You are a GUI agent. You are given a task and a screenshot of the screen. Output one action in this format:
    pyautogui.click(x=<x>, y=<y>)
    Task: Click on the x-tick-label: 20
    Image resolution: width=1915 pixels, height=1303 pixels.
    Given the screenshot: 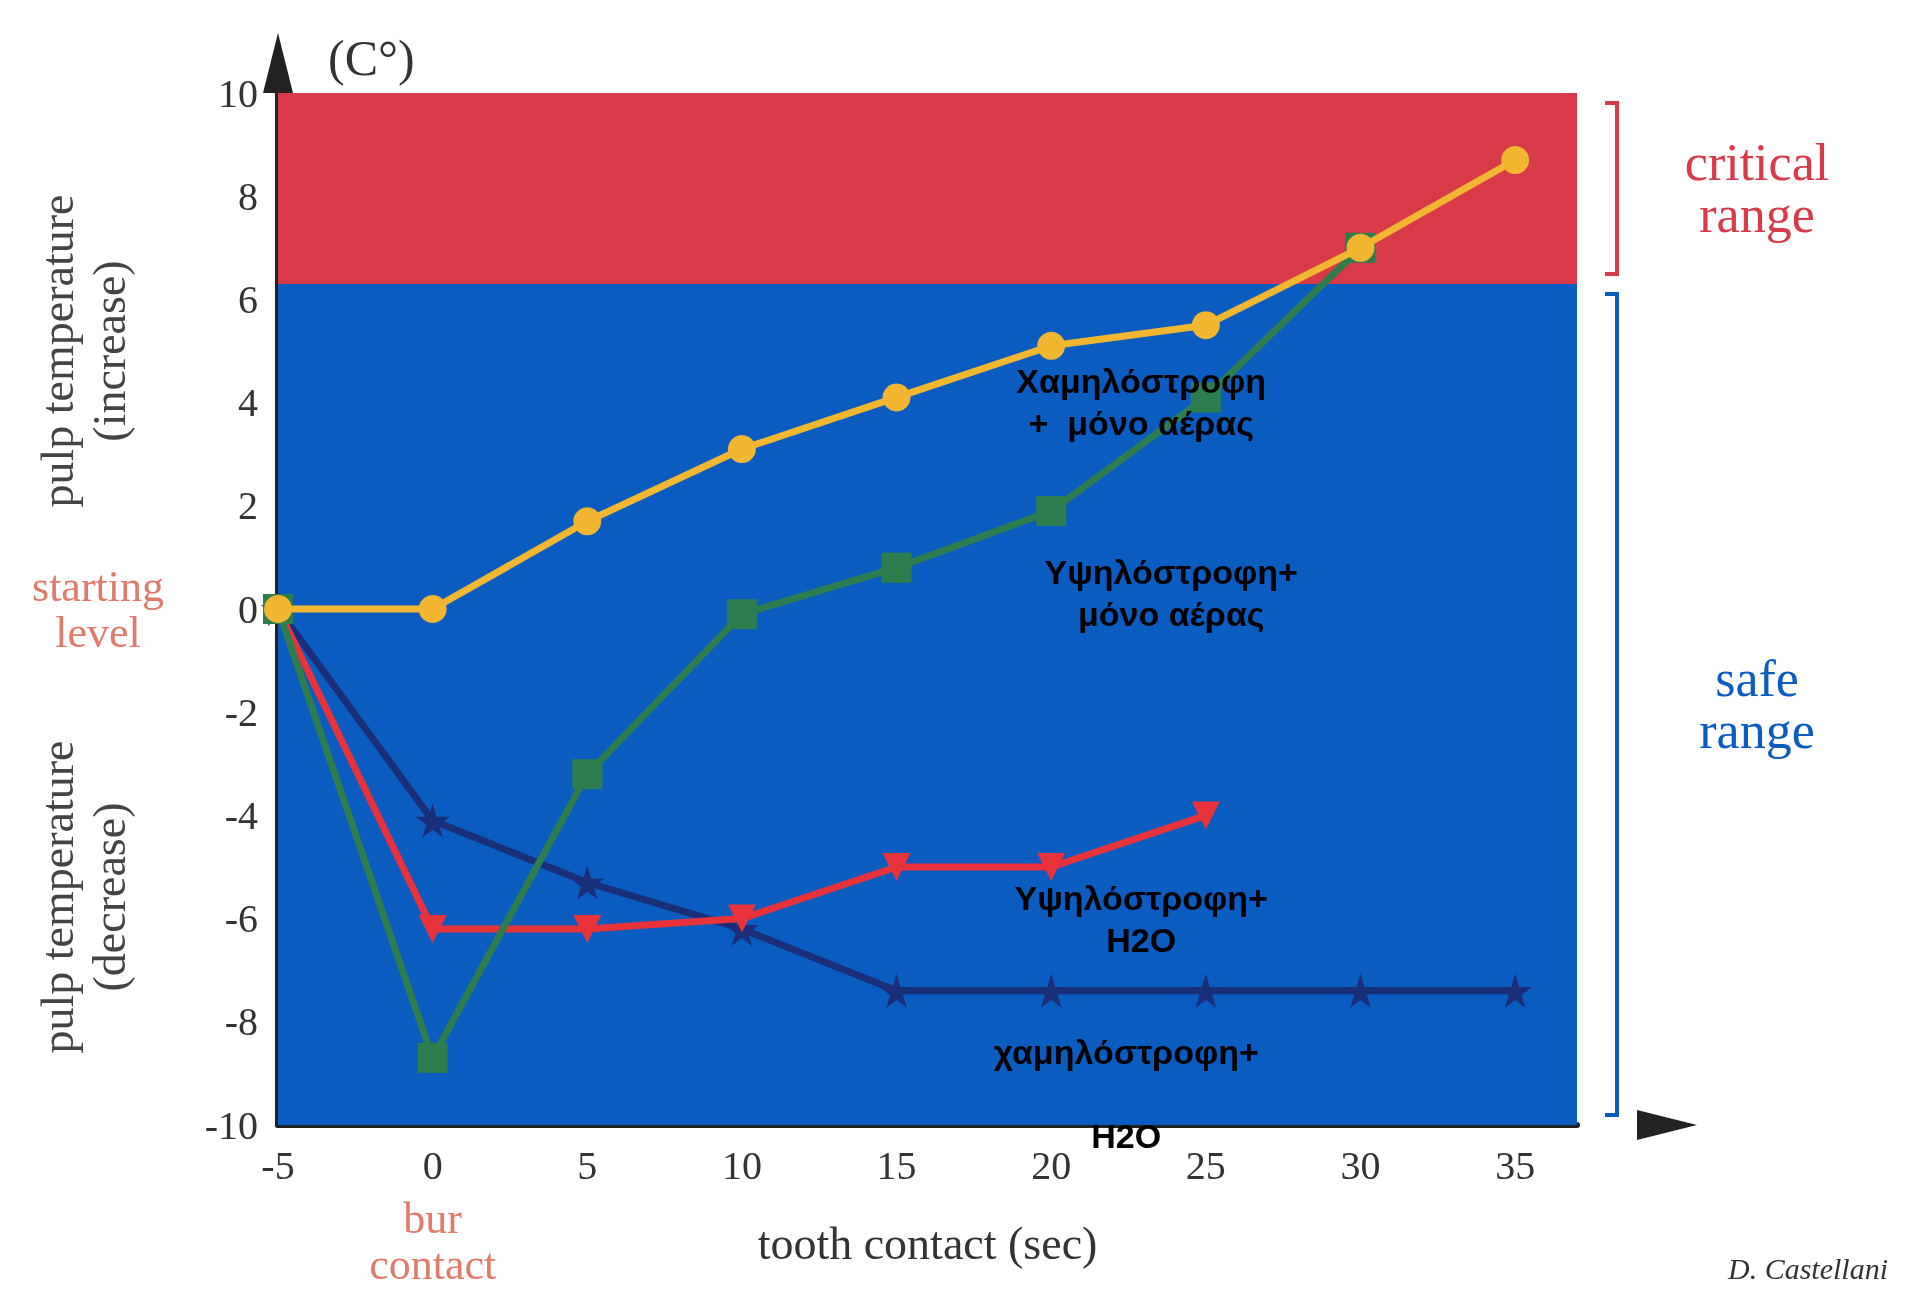 What is the action you would take?
    pyautogui.click(x=1051, y=1165)
    